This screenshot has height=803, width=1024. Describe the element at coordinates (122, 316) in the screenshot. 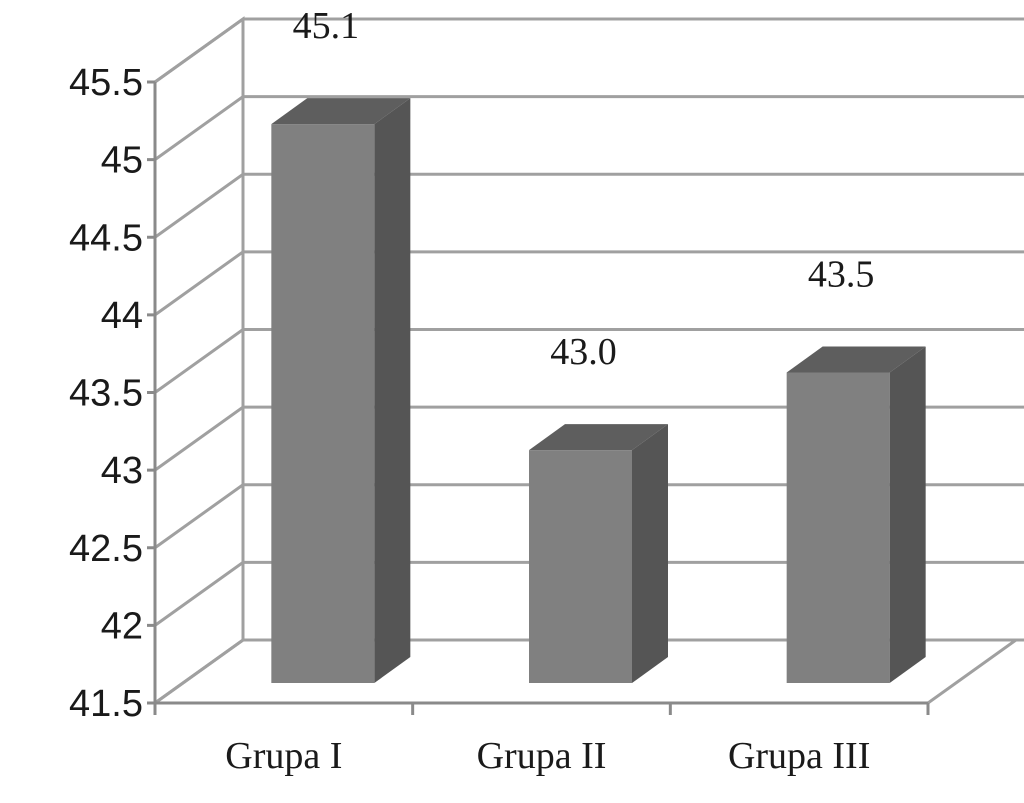

I see `y-tick-label: 44` at that location.